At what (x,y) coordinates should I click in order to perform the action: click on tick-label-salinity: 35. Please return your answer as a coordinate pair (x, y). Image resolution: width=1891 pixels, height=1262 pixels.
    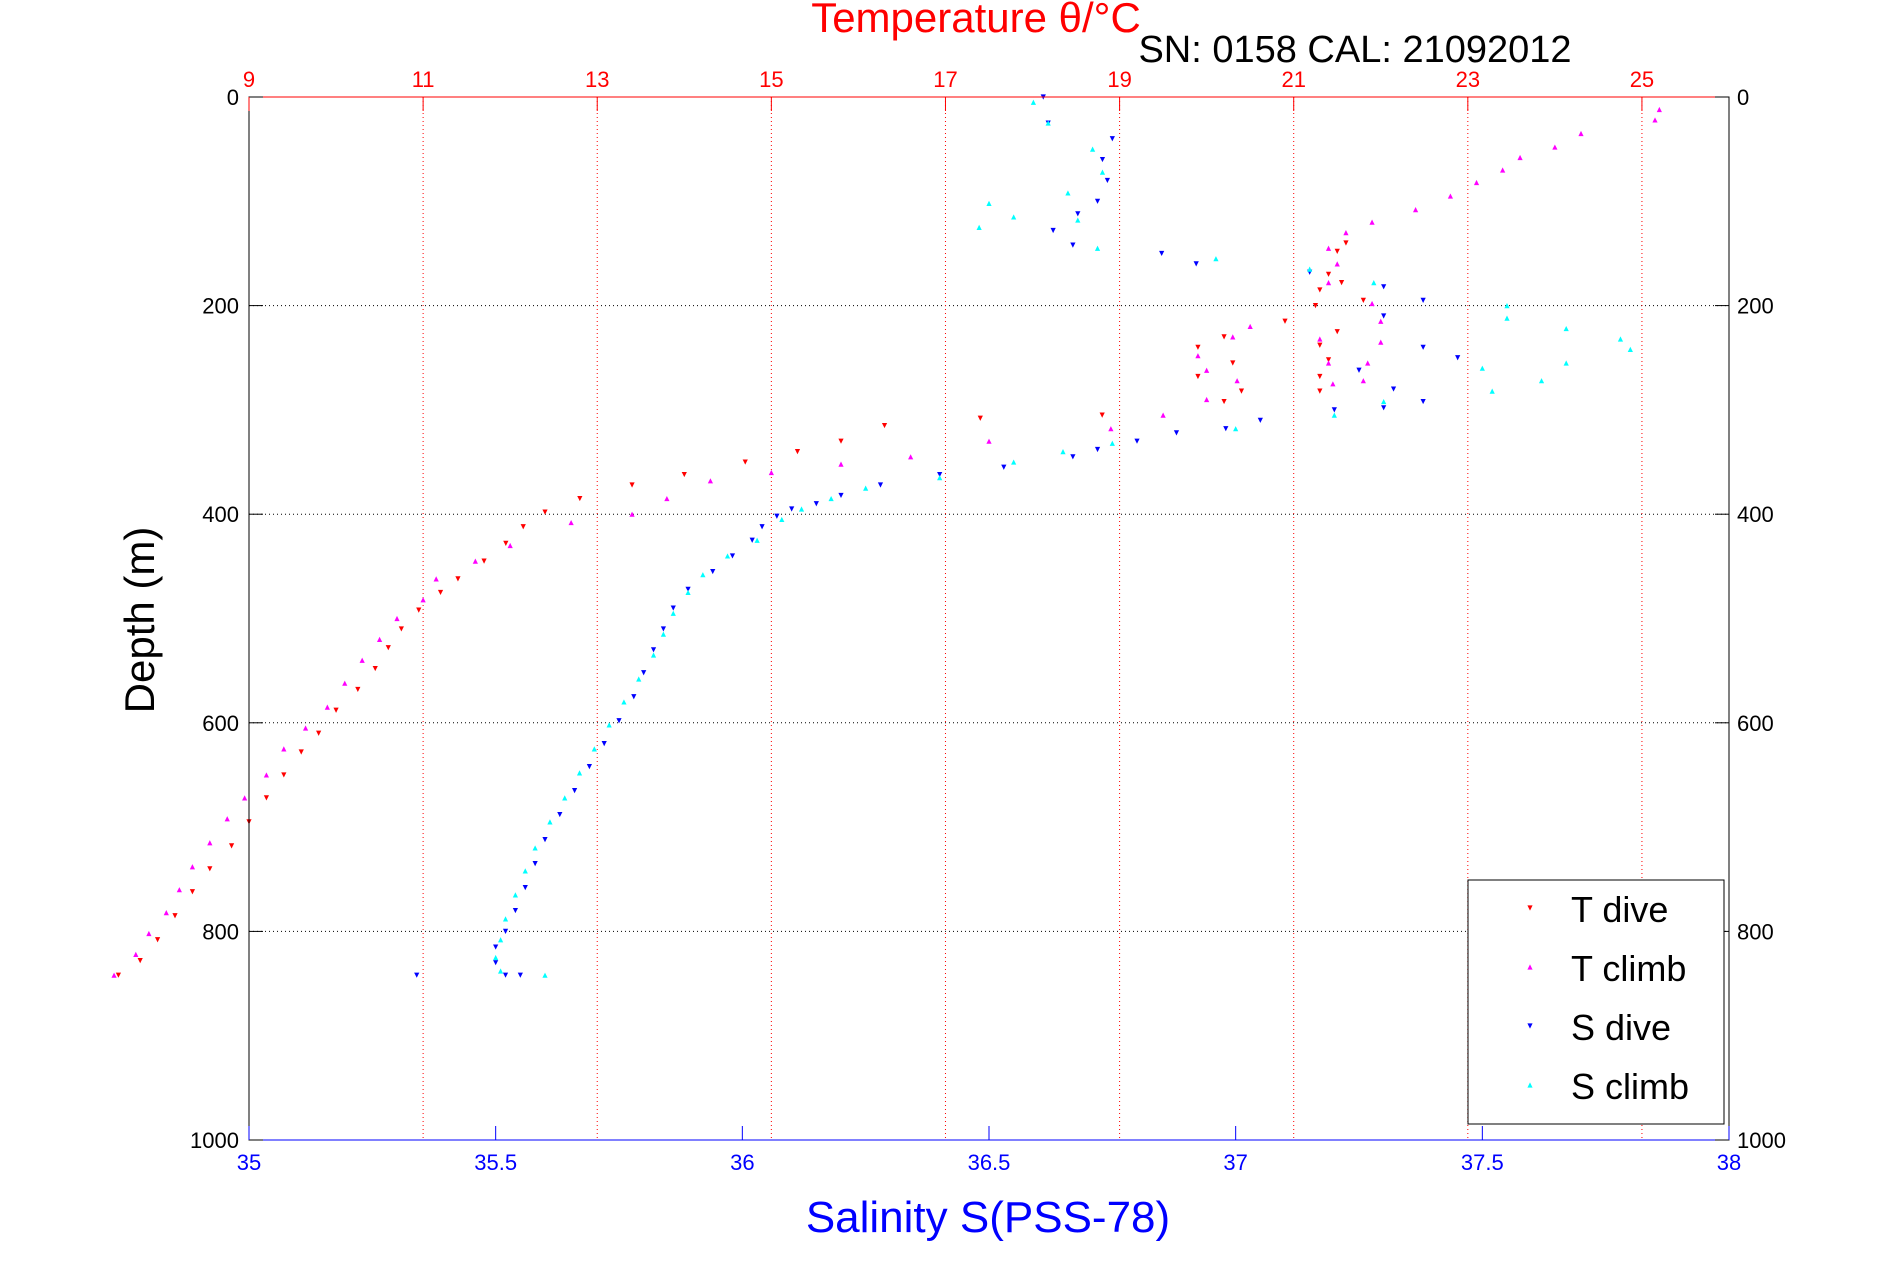
    Looking at the image, I should click on (249, 1162).